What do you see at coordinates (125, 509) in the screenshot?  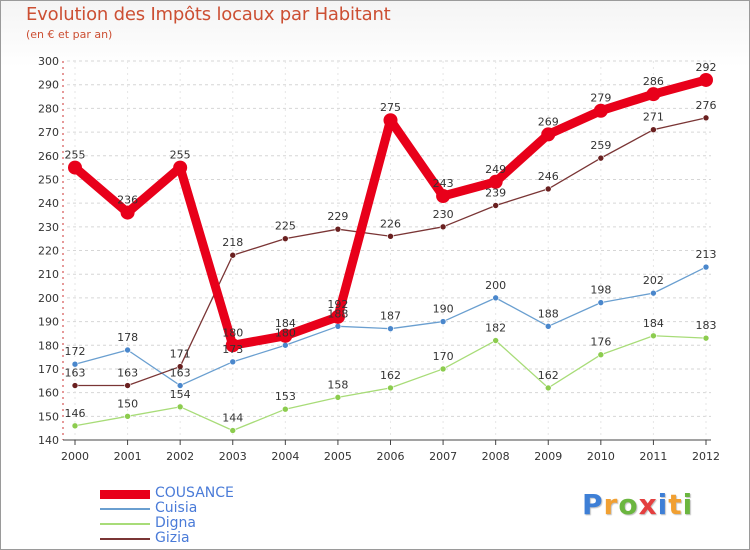 I see `legend-swatch-cuisia` at bounding box center [125, 509].